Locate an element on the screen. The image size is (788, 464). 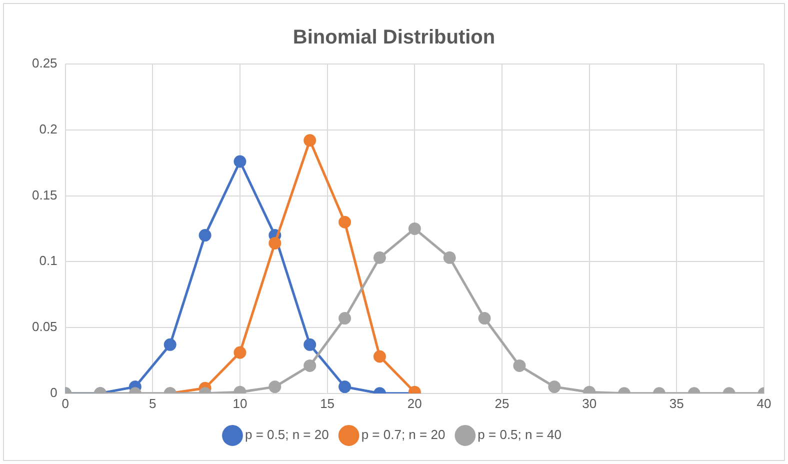
x-tick-label: 30 is located at coordinates (589, 403).